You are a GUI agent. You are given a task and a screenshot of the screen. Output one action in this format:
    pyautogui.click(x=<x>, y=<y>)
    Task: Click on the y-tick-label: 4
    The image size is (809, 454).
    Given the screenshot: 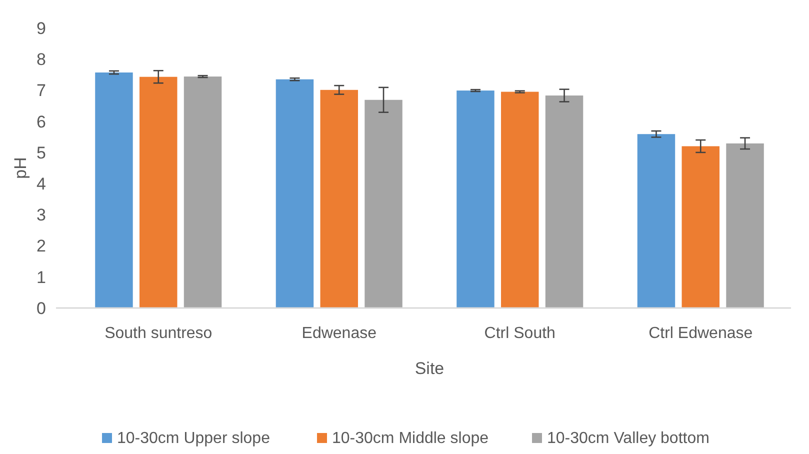 What is the action you would take?
    pyautogui.click(x=41, y=184)
    